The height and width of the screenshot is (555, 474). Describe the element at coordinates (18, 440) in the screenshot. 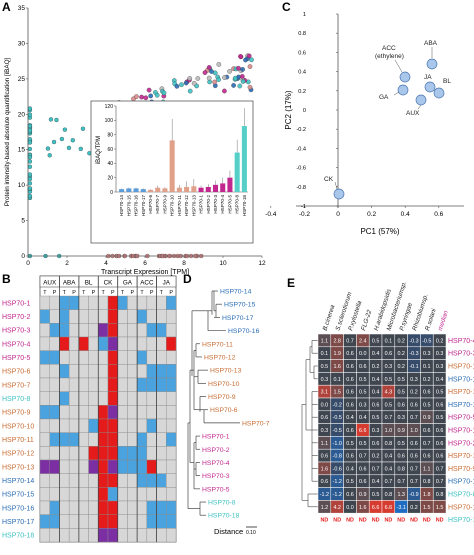

I see `grid-row-label: HSP70-11` at that location.